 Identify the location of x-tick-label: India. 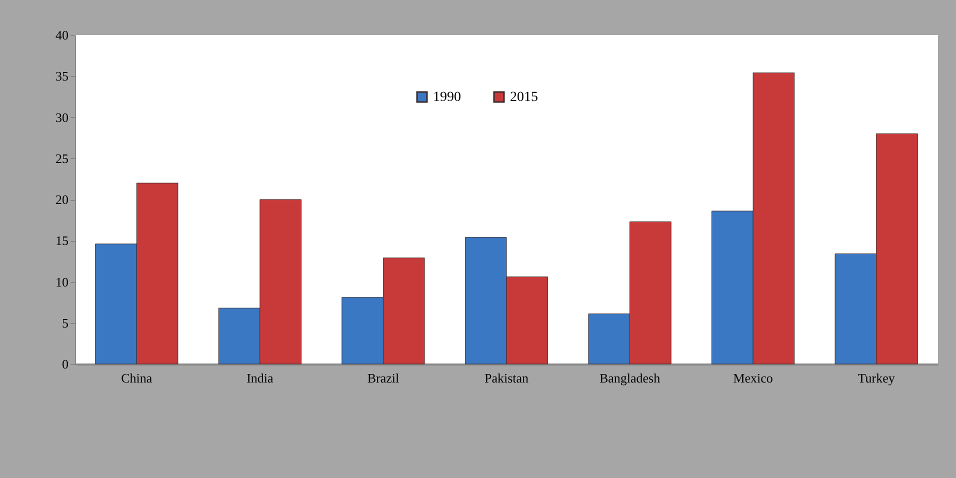
(260, 378).